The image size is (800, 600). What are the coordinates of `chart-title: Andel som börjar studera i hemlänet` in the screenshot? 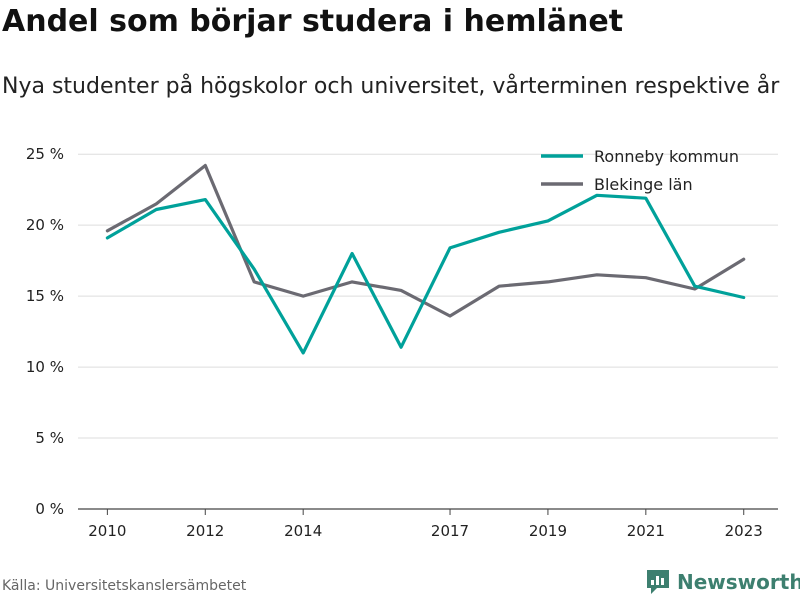 It's located at (313, 21).